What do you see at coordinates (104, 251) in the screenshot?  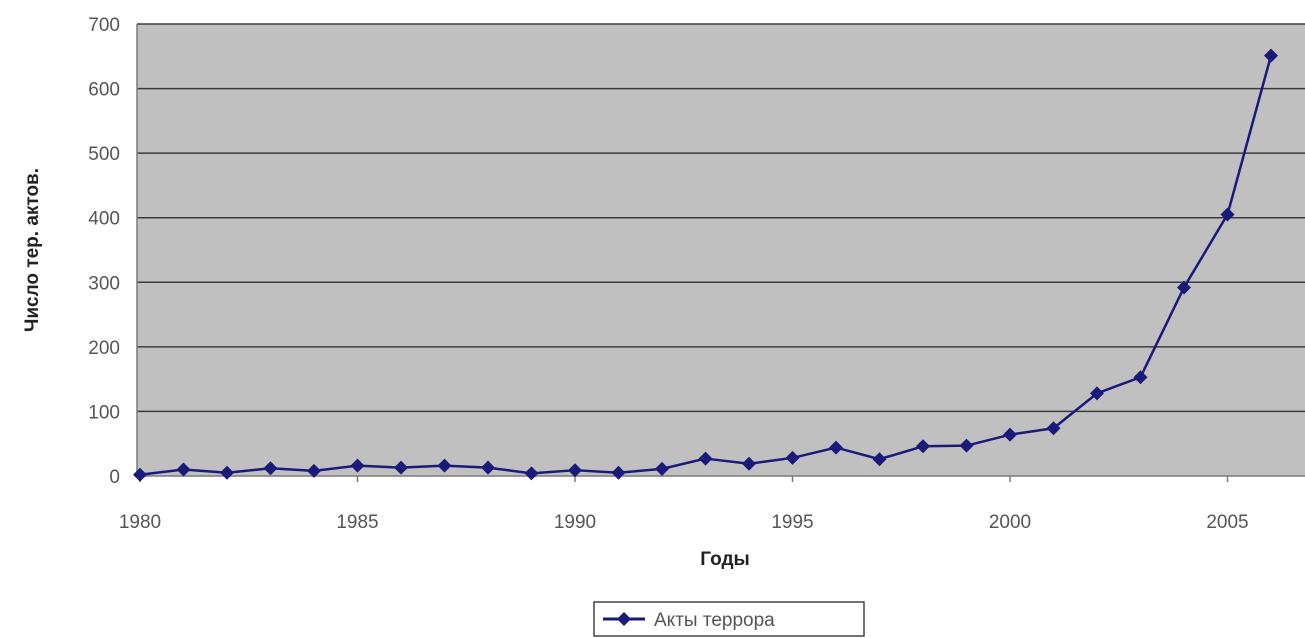 I see `y-axis-ticks: 0 100 200 300 400 500 600 700` at bounding box center [104, 251].